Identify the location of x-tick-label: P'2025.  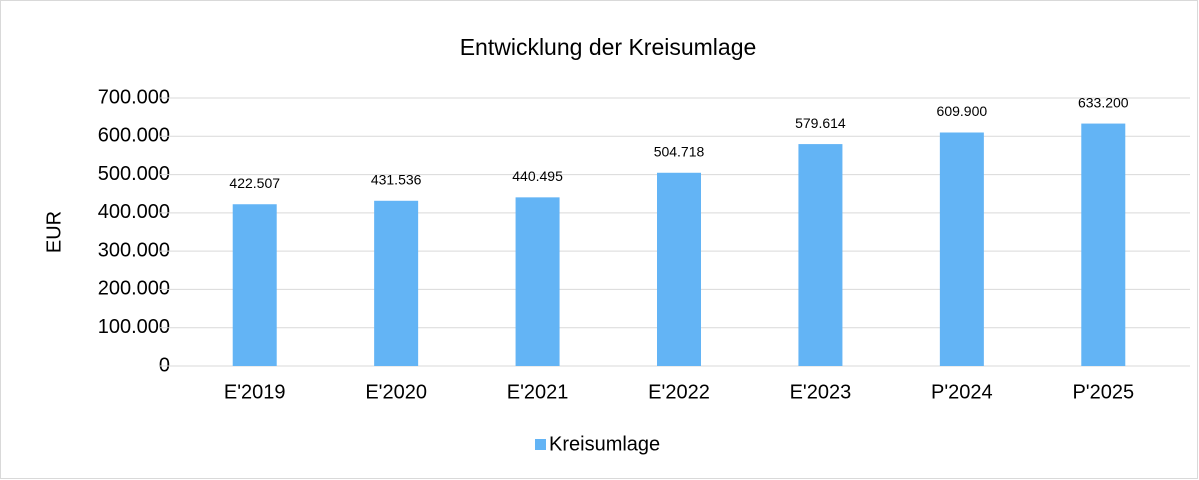
(1103, 392).